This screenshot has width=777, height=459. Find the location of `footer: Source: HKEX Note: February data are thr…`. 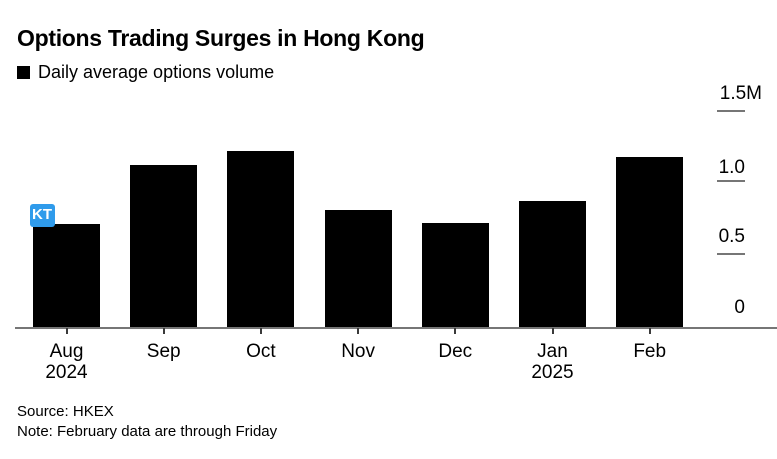

footer: Source: HKEX Note: February data are thr… is located at coordinates (147, 422).